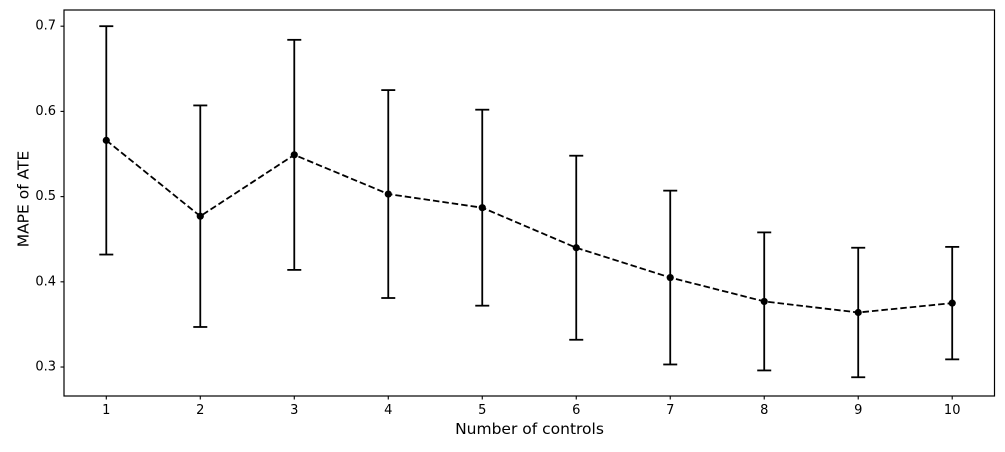 The height and width of the screenshot is (452, 1005). What do you see at coordinates (529, 429) in the screenshot?
I see `x-axis-label: Number of controls` at bounding box center [529, 429].